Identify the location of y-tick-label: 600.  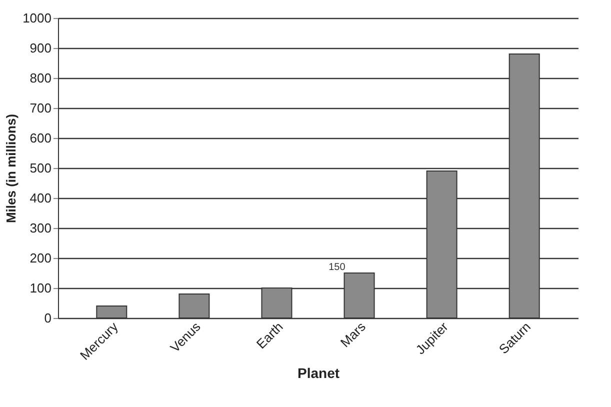
(41, 138).